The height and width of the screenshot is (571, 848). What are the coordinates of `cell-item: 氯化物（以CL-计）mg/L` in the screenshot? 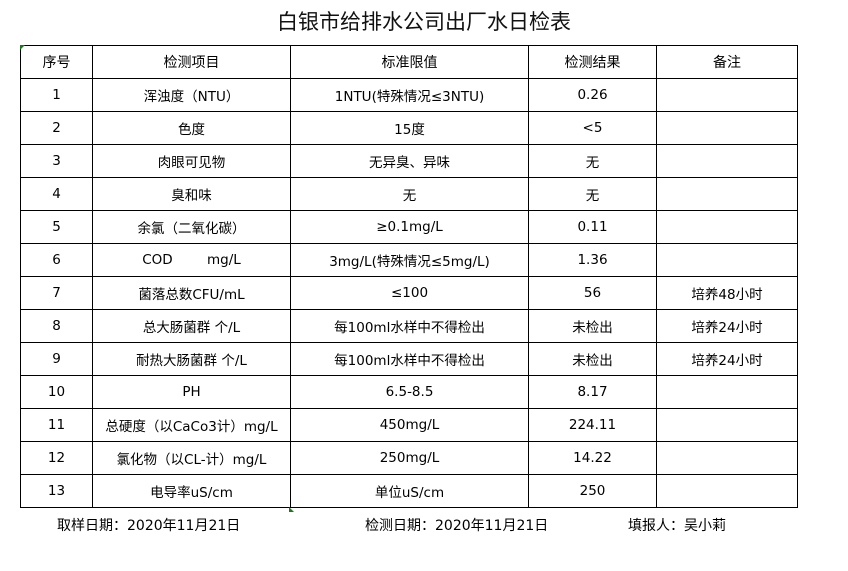 It's located at (191, 458).